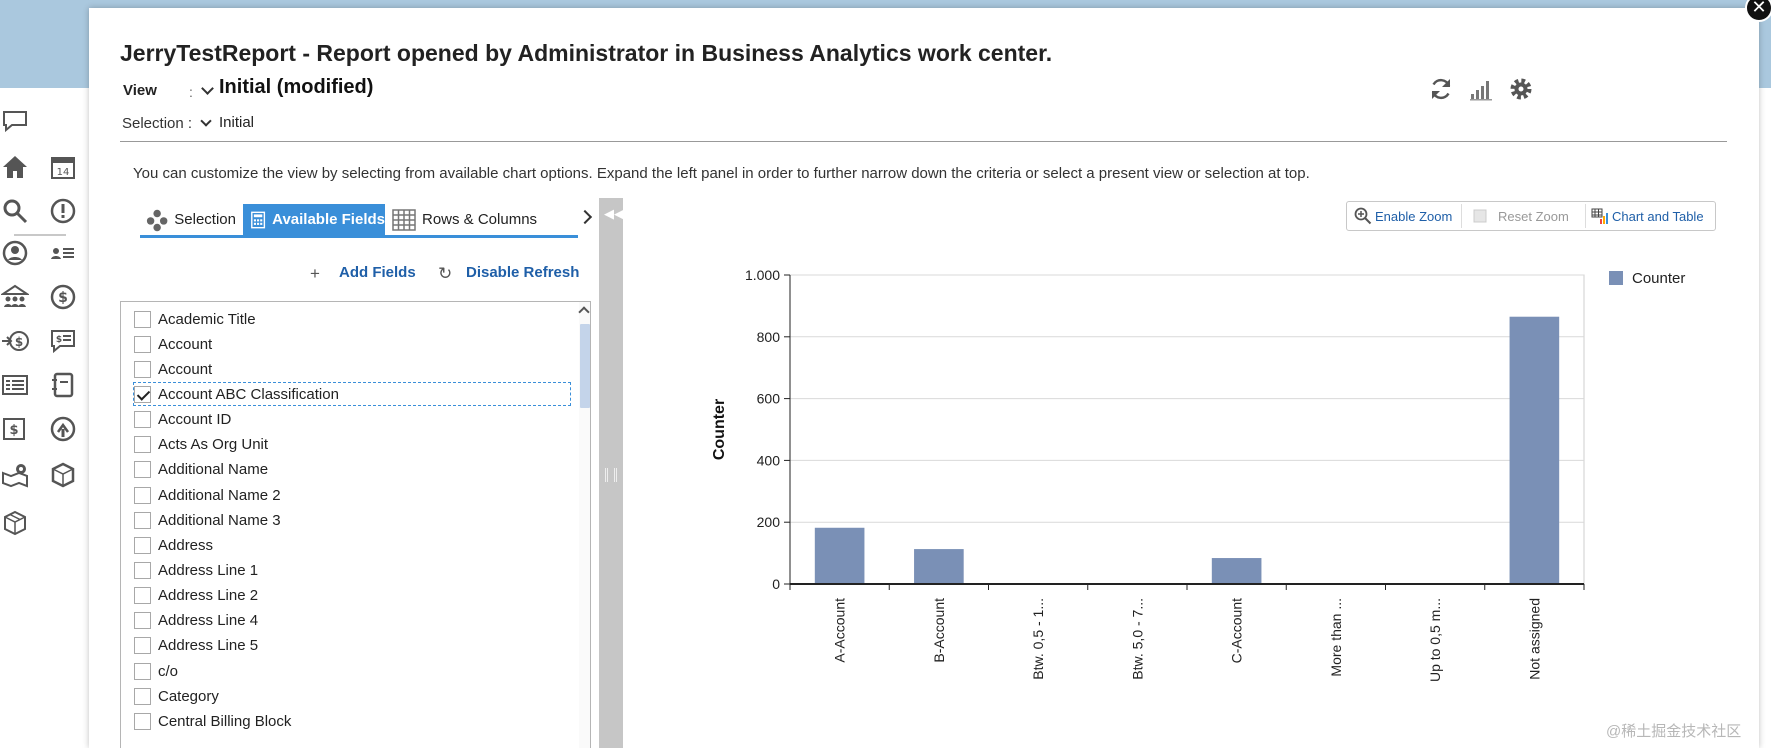  What do you see at coordinates (63, 253) in the screenshot?
I see `user-list-icon` at bounding box center [63, 253].